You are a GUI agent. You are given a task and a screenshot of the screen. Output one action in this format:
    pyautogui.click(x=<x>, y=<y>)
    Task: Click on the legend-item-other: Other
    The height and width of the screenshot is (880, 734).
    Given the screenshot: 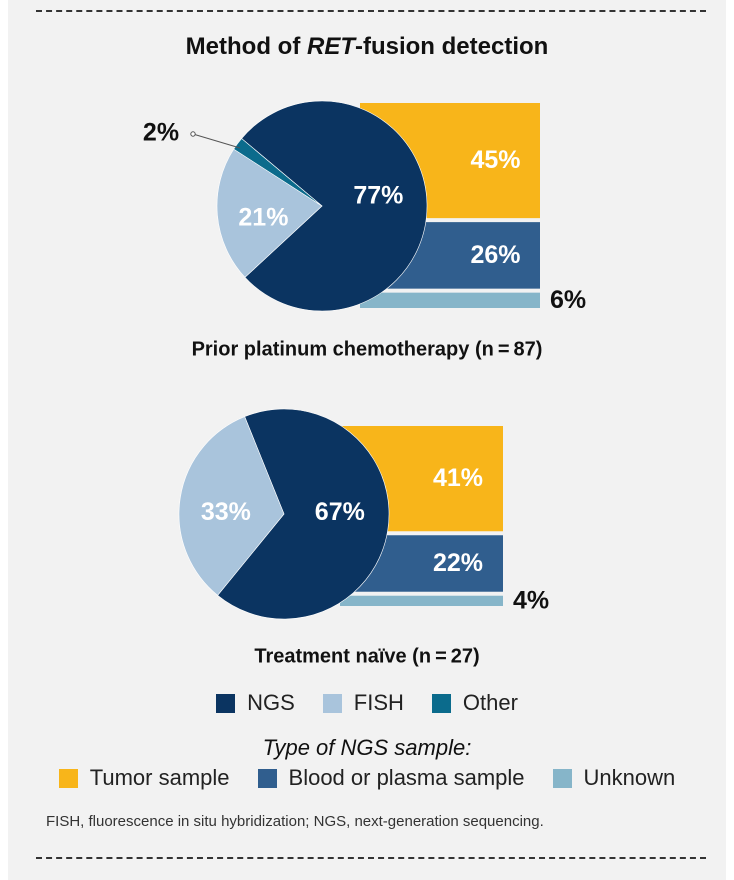 What is the action you would take?
    pyautogui.click(x=474, y=703)
    